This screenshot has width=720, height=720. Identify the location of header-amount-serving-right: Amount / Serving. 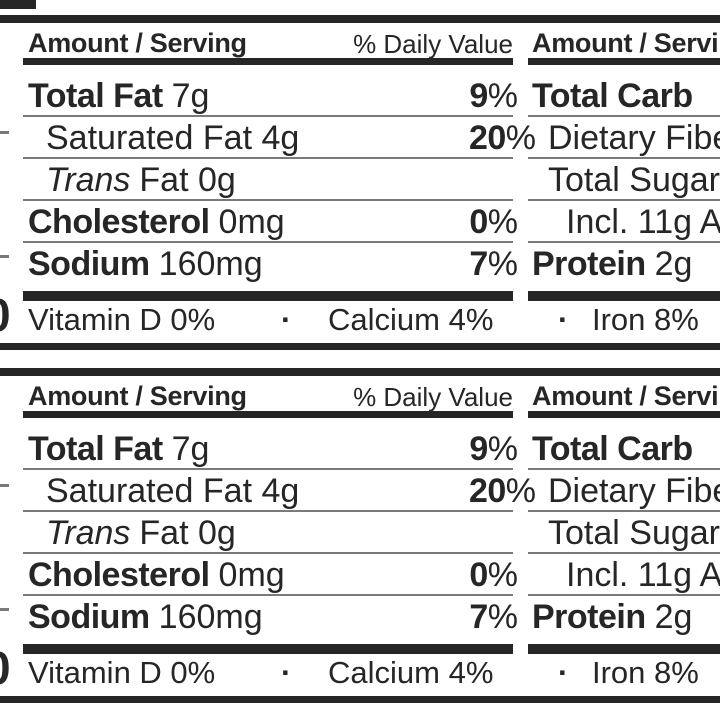
(626, 43).